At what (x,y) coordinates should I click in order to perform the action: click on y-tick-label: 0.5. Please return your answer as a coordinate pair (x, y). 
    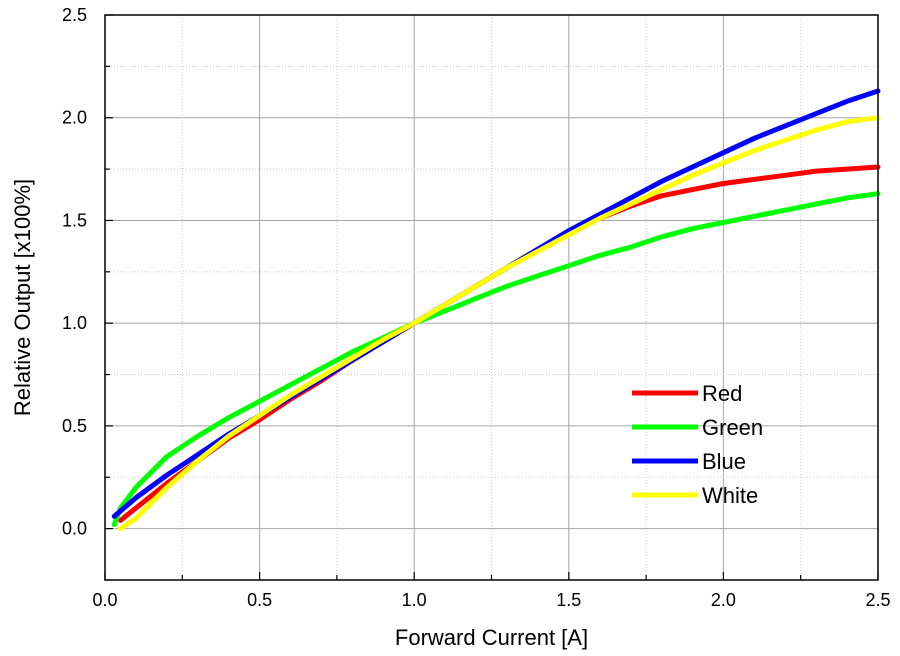
    Looking at the image, I should click on (74, 426).